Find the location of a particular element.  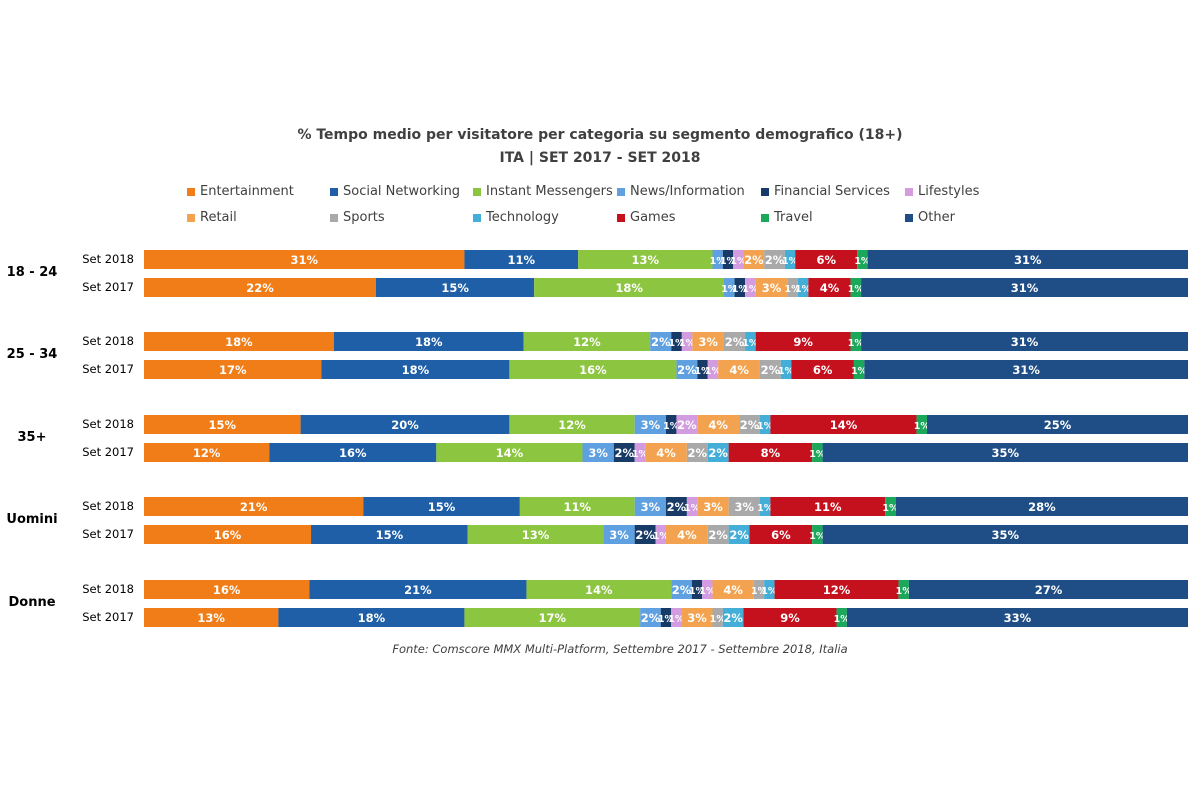

row-label: Set 2017 is located at coordinates (108, 534).